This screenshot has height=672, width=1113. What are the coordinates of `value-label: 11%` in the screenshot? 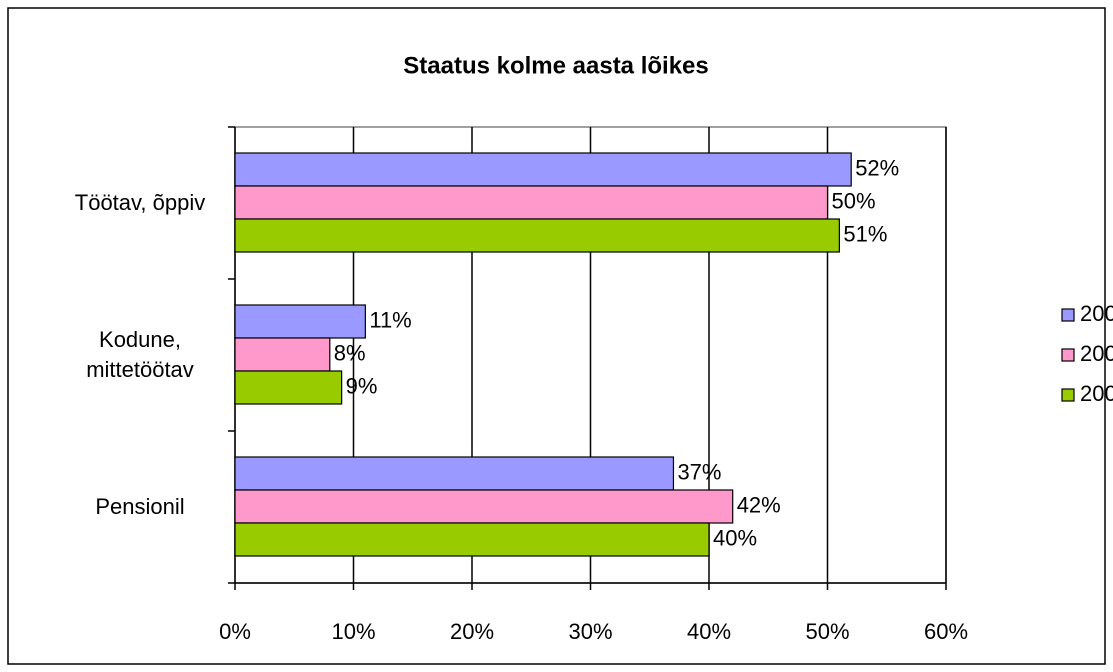 It's located at (390, 319).